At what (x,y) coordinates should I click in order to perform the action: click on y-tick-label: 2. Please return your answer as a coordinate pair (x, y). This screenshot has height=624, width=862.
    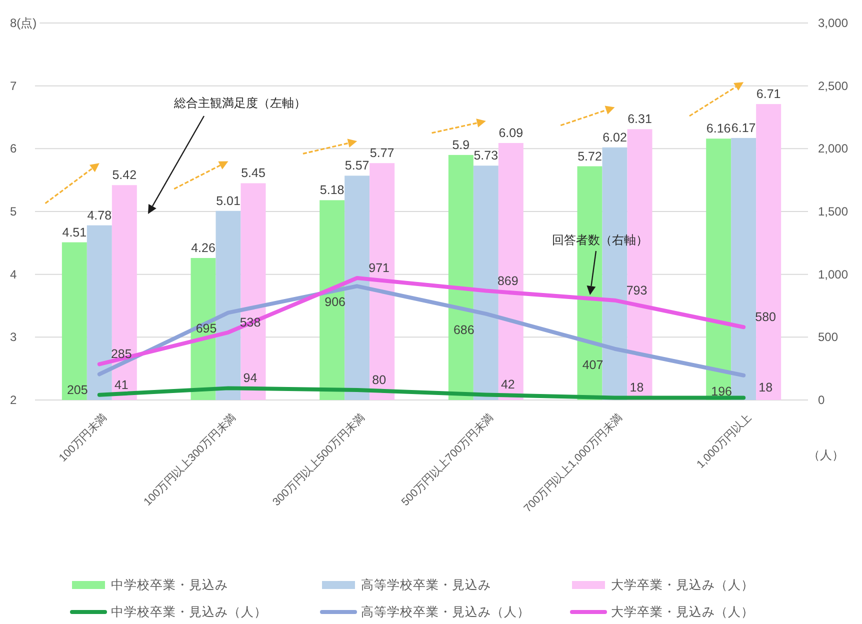
    Looking at the image, I should click on (13, 400).